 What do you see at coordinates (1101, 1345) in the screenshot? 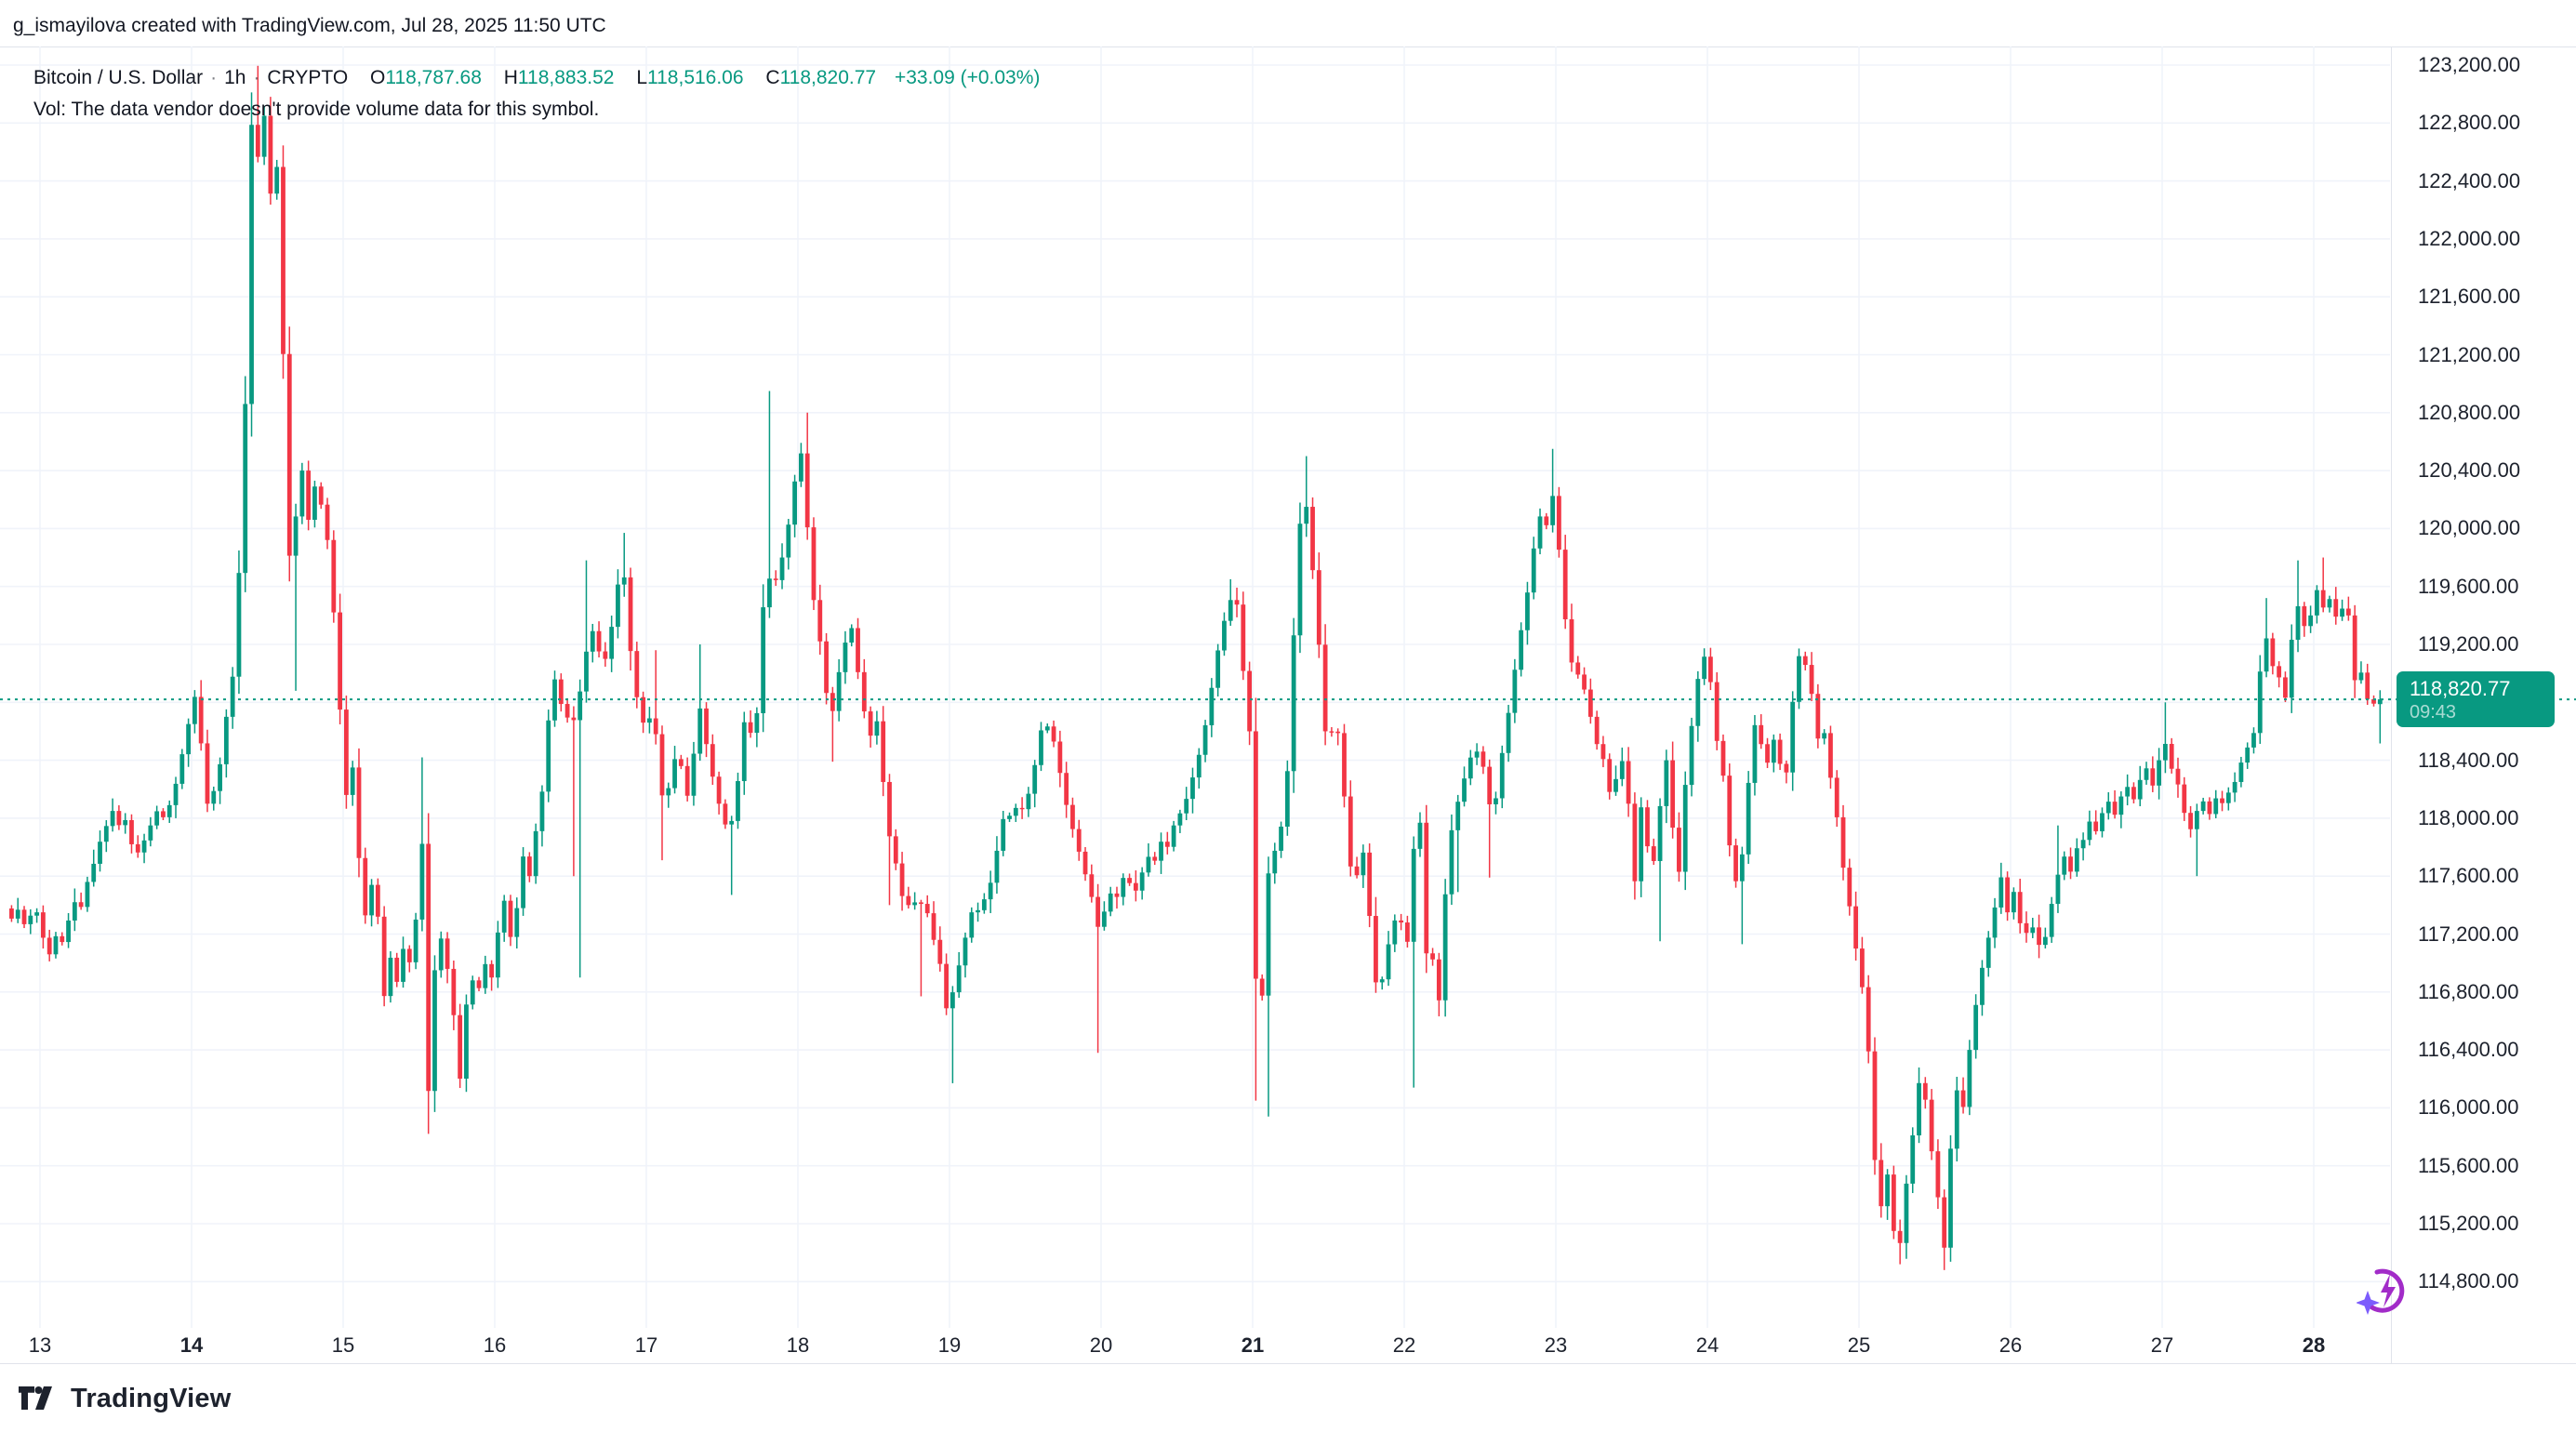
I see `time-axis-label: 20` at bounding box center [1101, 1345].